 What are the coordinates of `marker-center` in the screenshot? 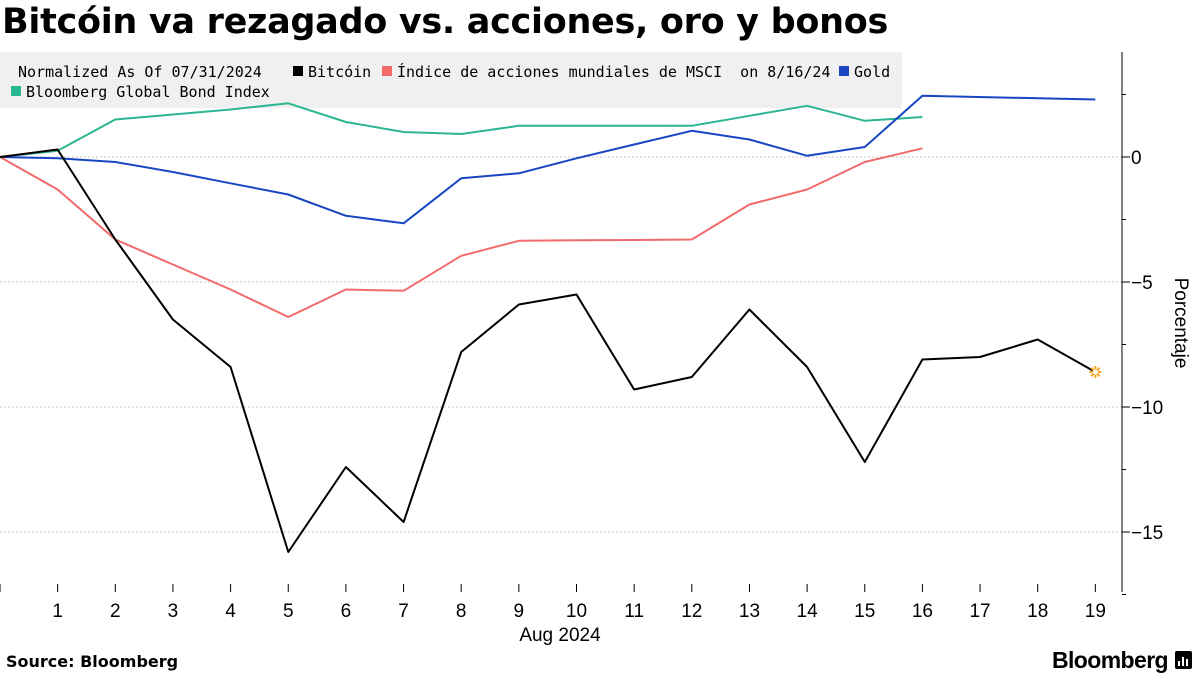 It's located at (1095, 372).